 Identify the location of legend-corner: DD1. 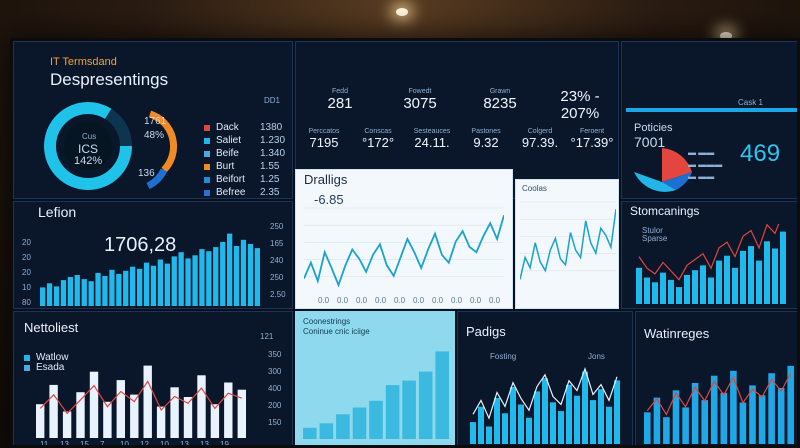
(272, 100).